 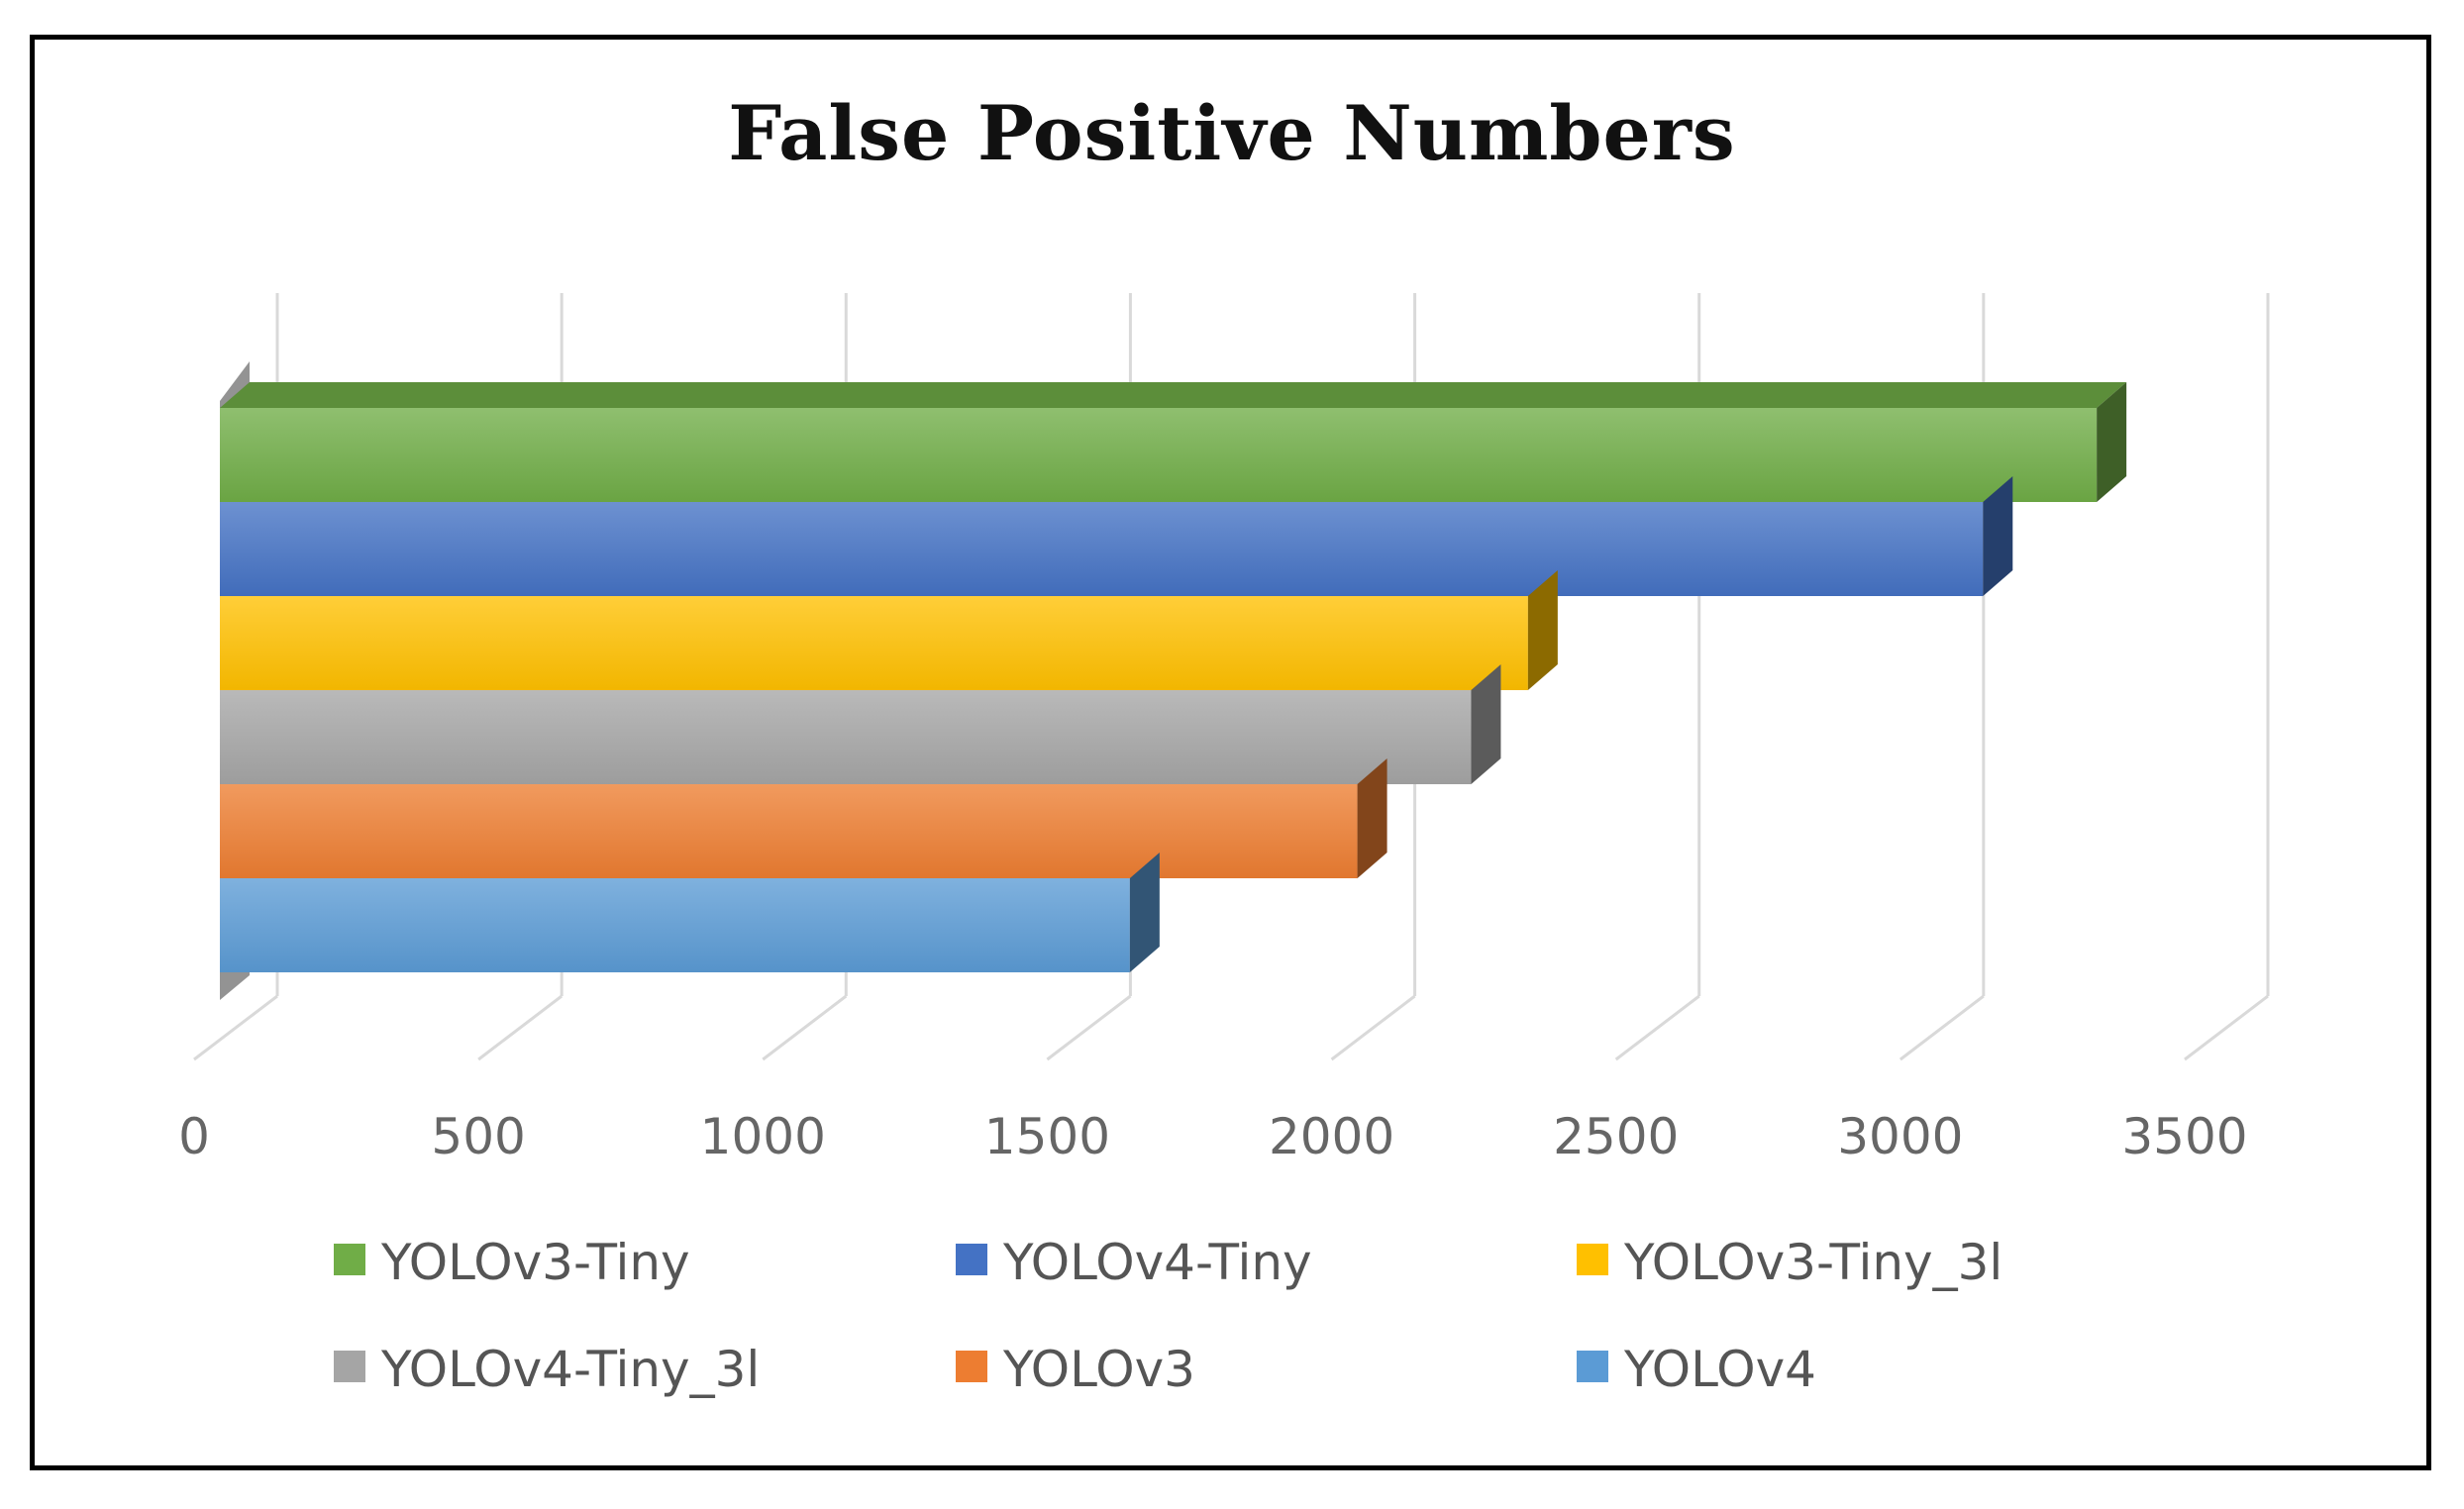 What do you see at coordinates (874, 643) in the screenshot?
I see `bar-YOLOv3-Tiny_3l` at bounding box center [874, 643].